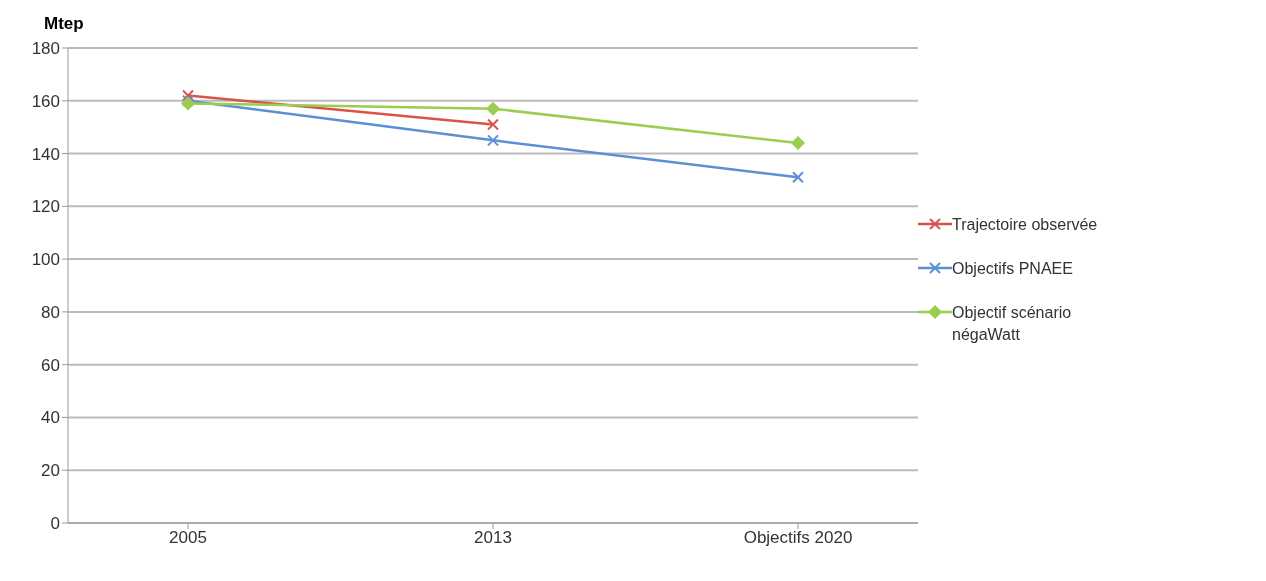 This screenshot has height=581, width=1266. Describe the element at coordinates (45, 154) in the screenshot. I see `y-tick-label: 140` at that location.